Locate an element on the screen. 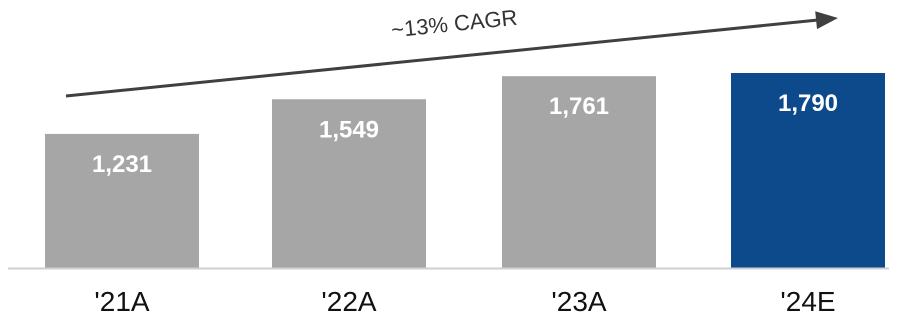 The height and width of the screenshot is (322, 897). x-tick-label-0: '21A is located at coordinates (121, 301).